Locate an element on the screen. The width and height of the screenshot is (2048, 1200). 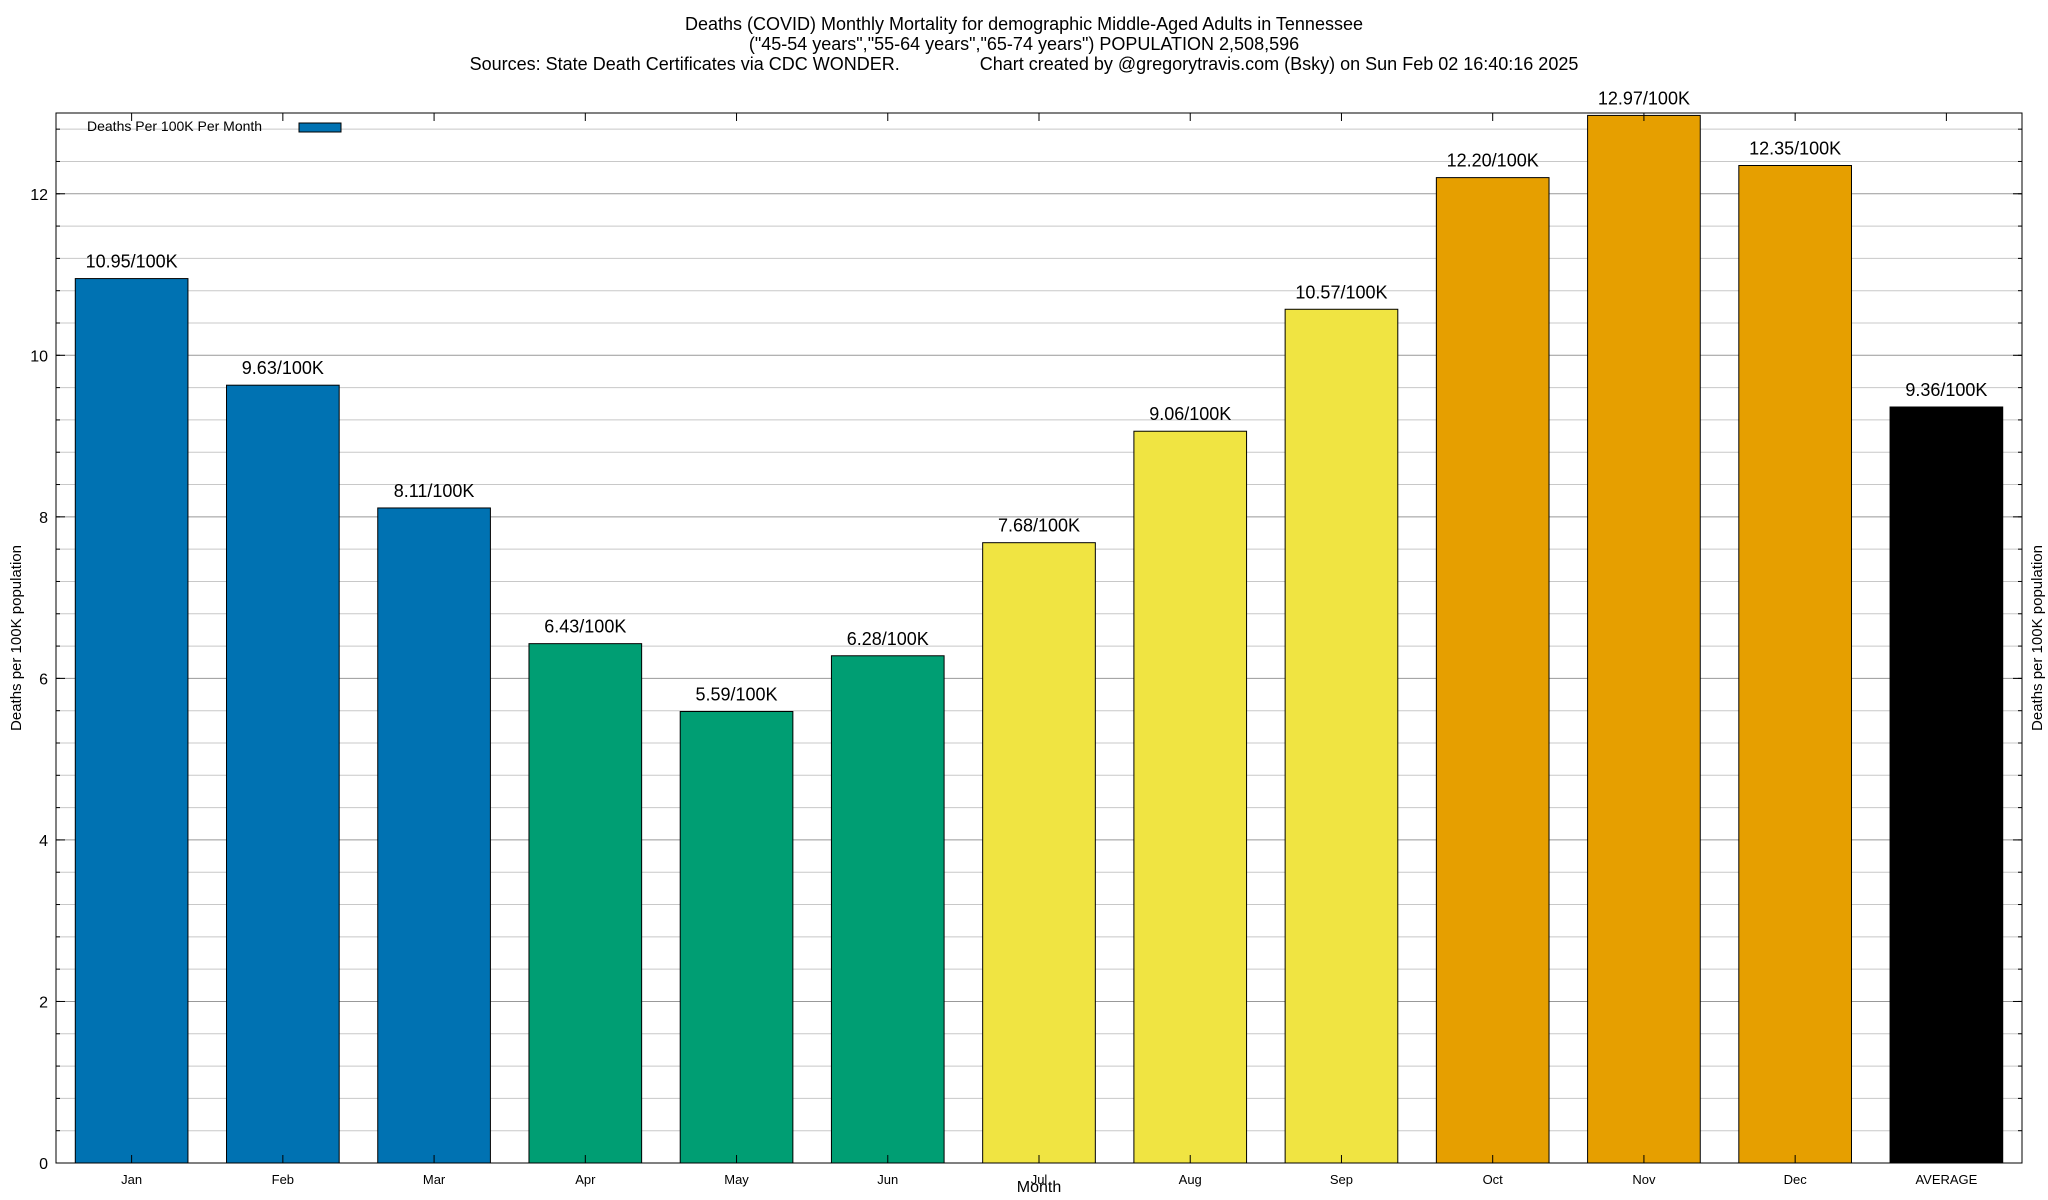
y-axis-label: Deaths per 100K population is located at coordinates (16, 638).